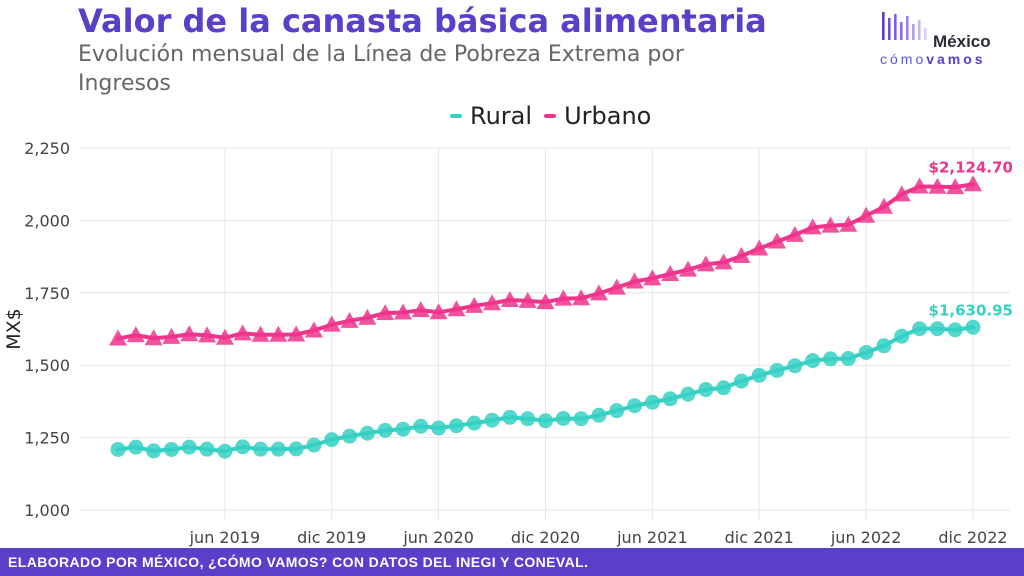  Describe the element at coordinates (47, 293) in the screenshot. I see `y-tick-label: 1,750` at that location.